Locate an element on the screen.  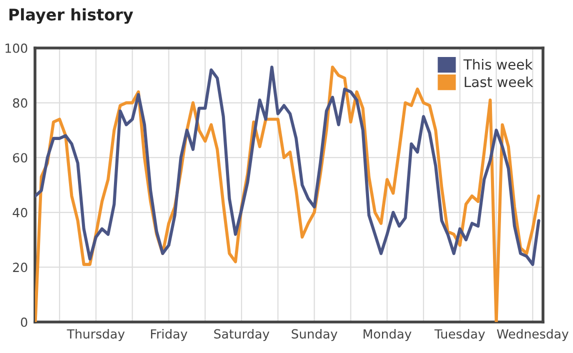
x-tick-label: Tuesday is located at coordinates (459, 335).